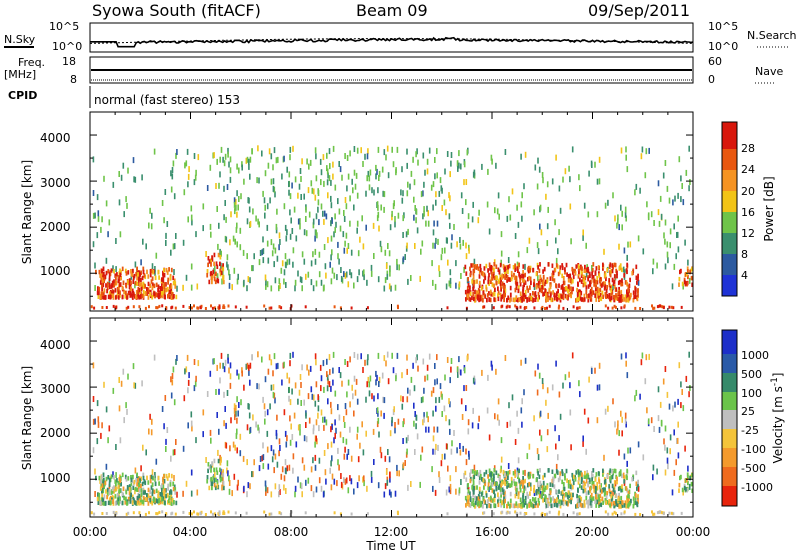  Describe the element at coordinates (190, 532) in the screenshot. I see `time-tick-0400: 04:00` at that location.